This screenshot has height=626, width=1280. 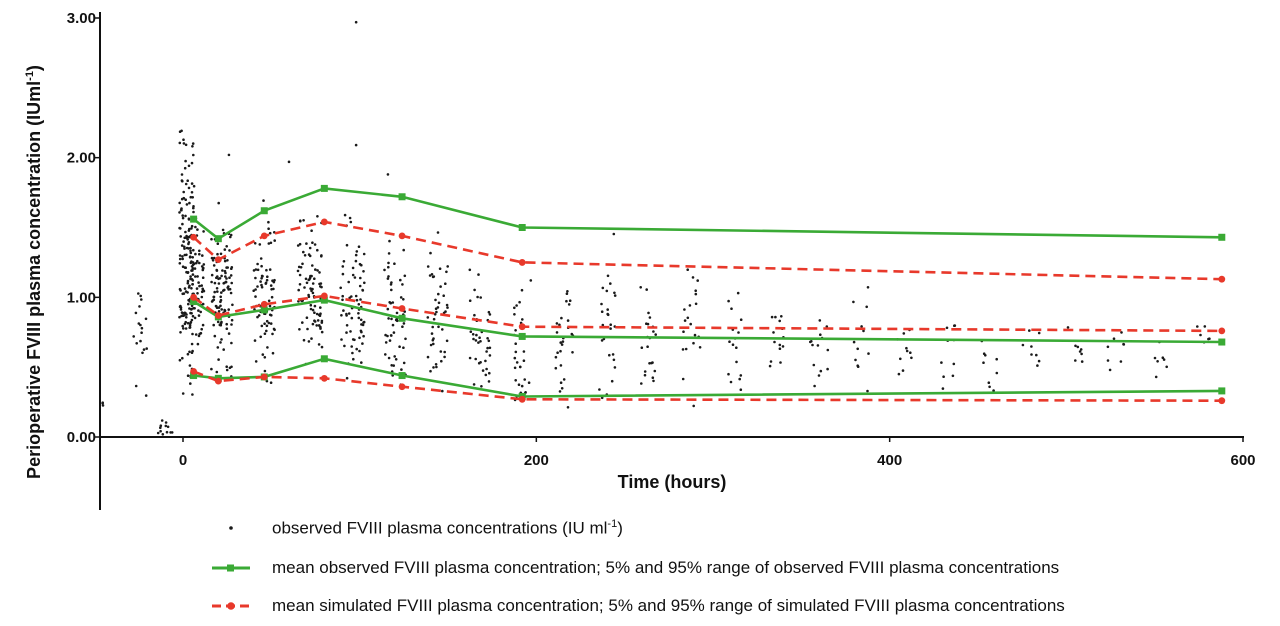 What do you see at coordinates (522, 399) in the screenshot?
I see `simulated-series-point` at bounding box center [522, 399].